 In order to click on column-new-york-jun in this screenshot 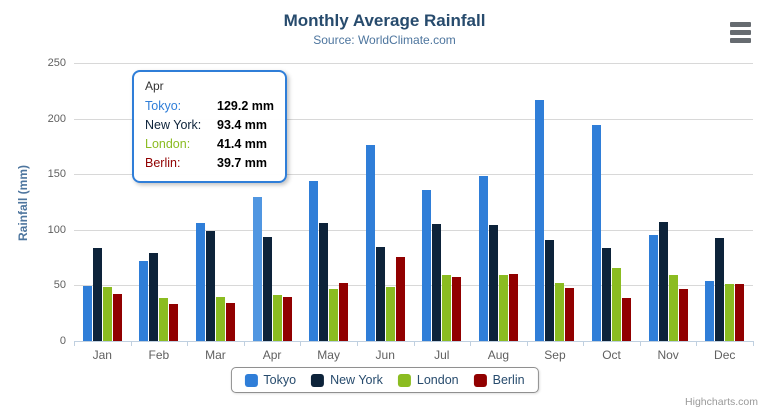, I will do `click(380, 294)`.